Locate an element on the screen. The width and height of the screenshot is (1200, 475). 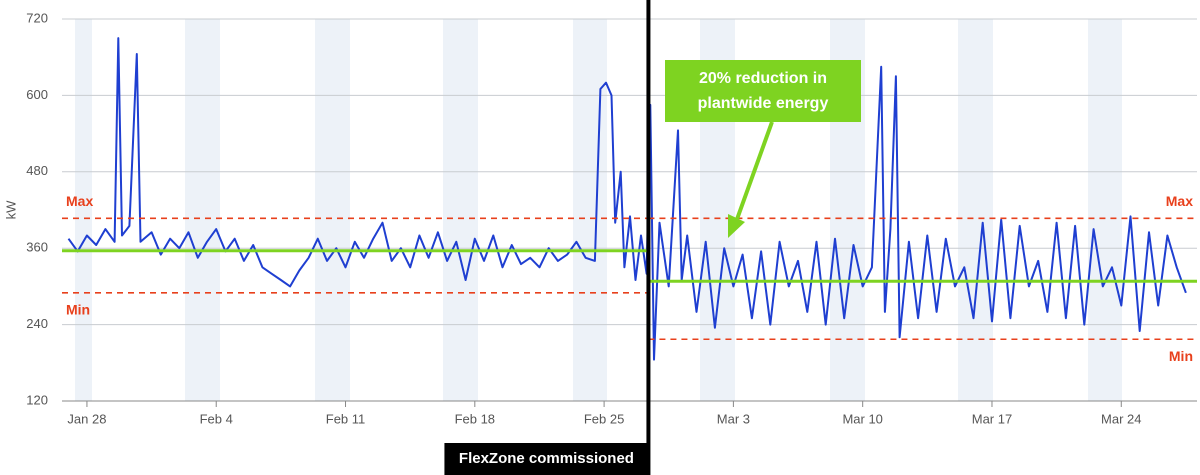
commissioned-box is located at coordinates (546, 459).